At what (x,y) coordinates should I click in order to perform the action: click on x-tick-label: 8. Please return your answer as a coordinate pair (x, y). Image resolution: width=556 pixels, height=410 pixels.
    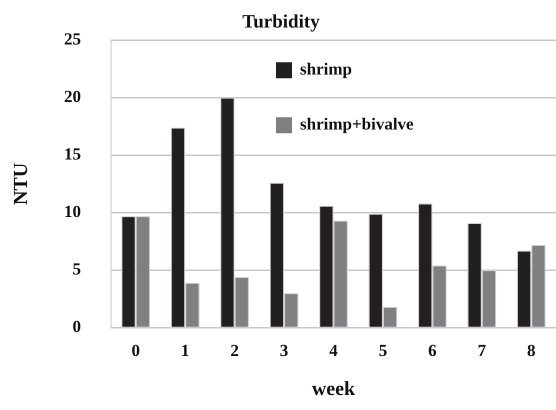
    Looking at the image, I should click on (531, 350).